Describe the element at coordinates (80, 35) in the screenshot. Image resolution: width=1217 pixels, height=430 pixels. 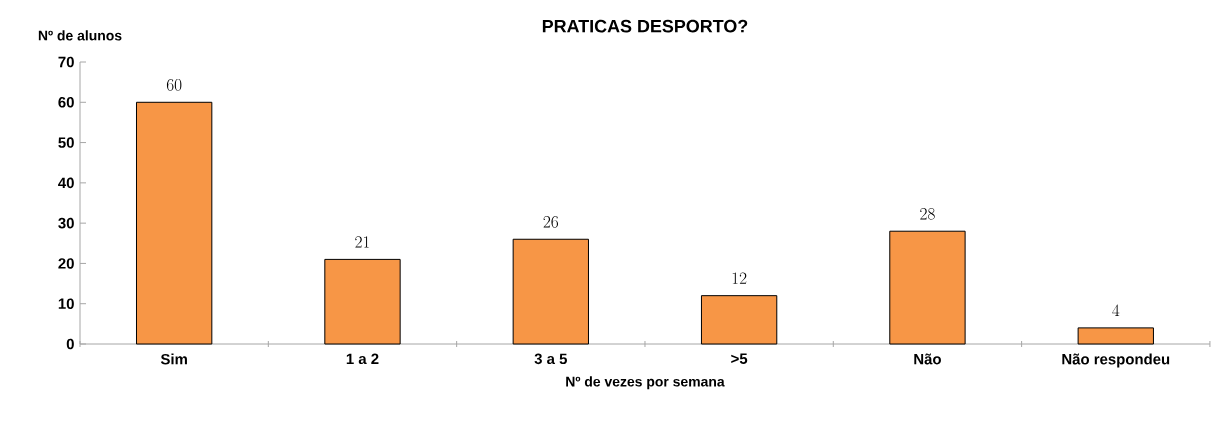
I see `y-axis-title: Nº de alunos` at that location.